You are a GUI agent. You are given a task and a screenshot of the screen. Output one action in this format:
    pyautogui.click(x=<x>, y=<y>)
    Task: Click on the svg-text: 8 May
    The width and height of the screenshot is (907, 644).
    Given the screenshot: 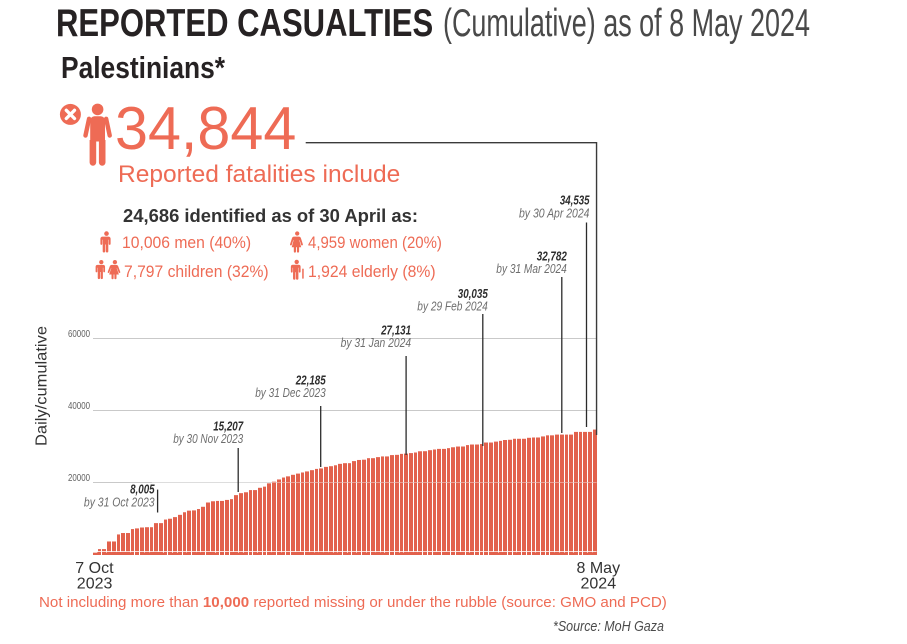 What is the action you would take?
    pyautogui.click(x=599, y=568)
    